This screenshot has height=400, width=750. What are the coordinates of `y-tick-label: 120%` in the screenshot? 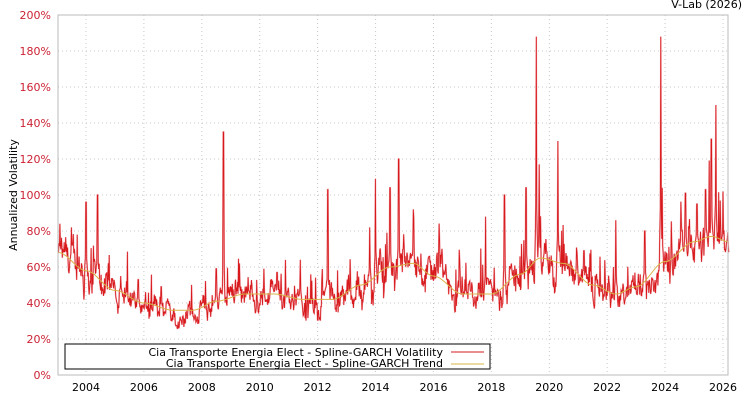 It's located at (35, 159).